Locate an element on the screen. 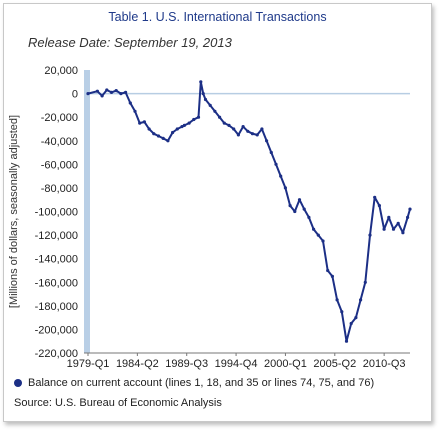 This screenshot has height=430, width=439. y-tick-label: -140,000 is located at coordinates (56, 260).